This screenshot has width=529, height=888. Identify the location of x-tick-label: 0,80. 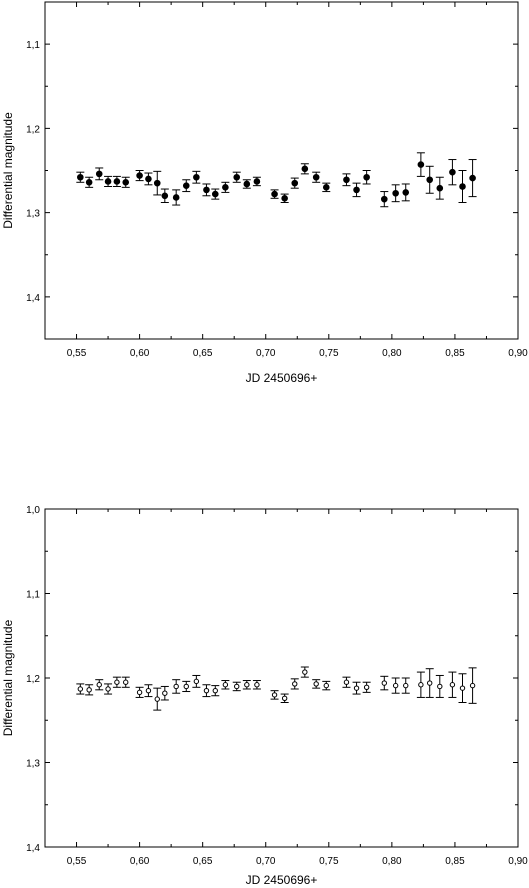
(392, 861).